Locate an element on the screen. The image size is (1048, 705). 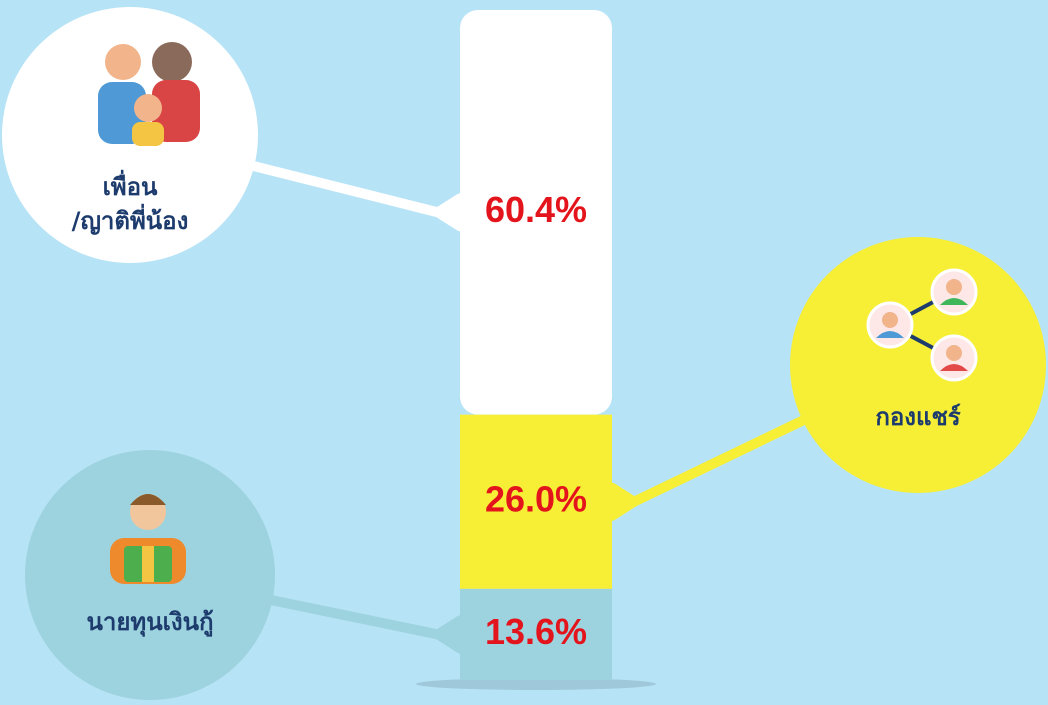
category-label: กองแชร์ is located at coordinates (918, 417).